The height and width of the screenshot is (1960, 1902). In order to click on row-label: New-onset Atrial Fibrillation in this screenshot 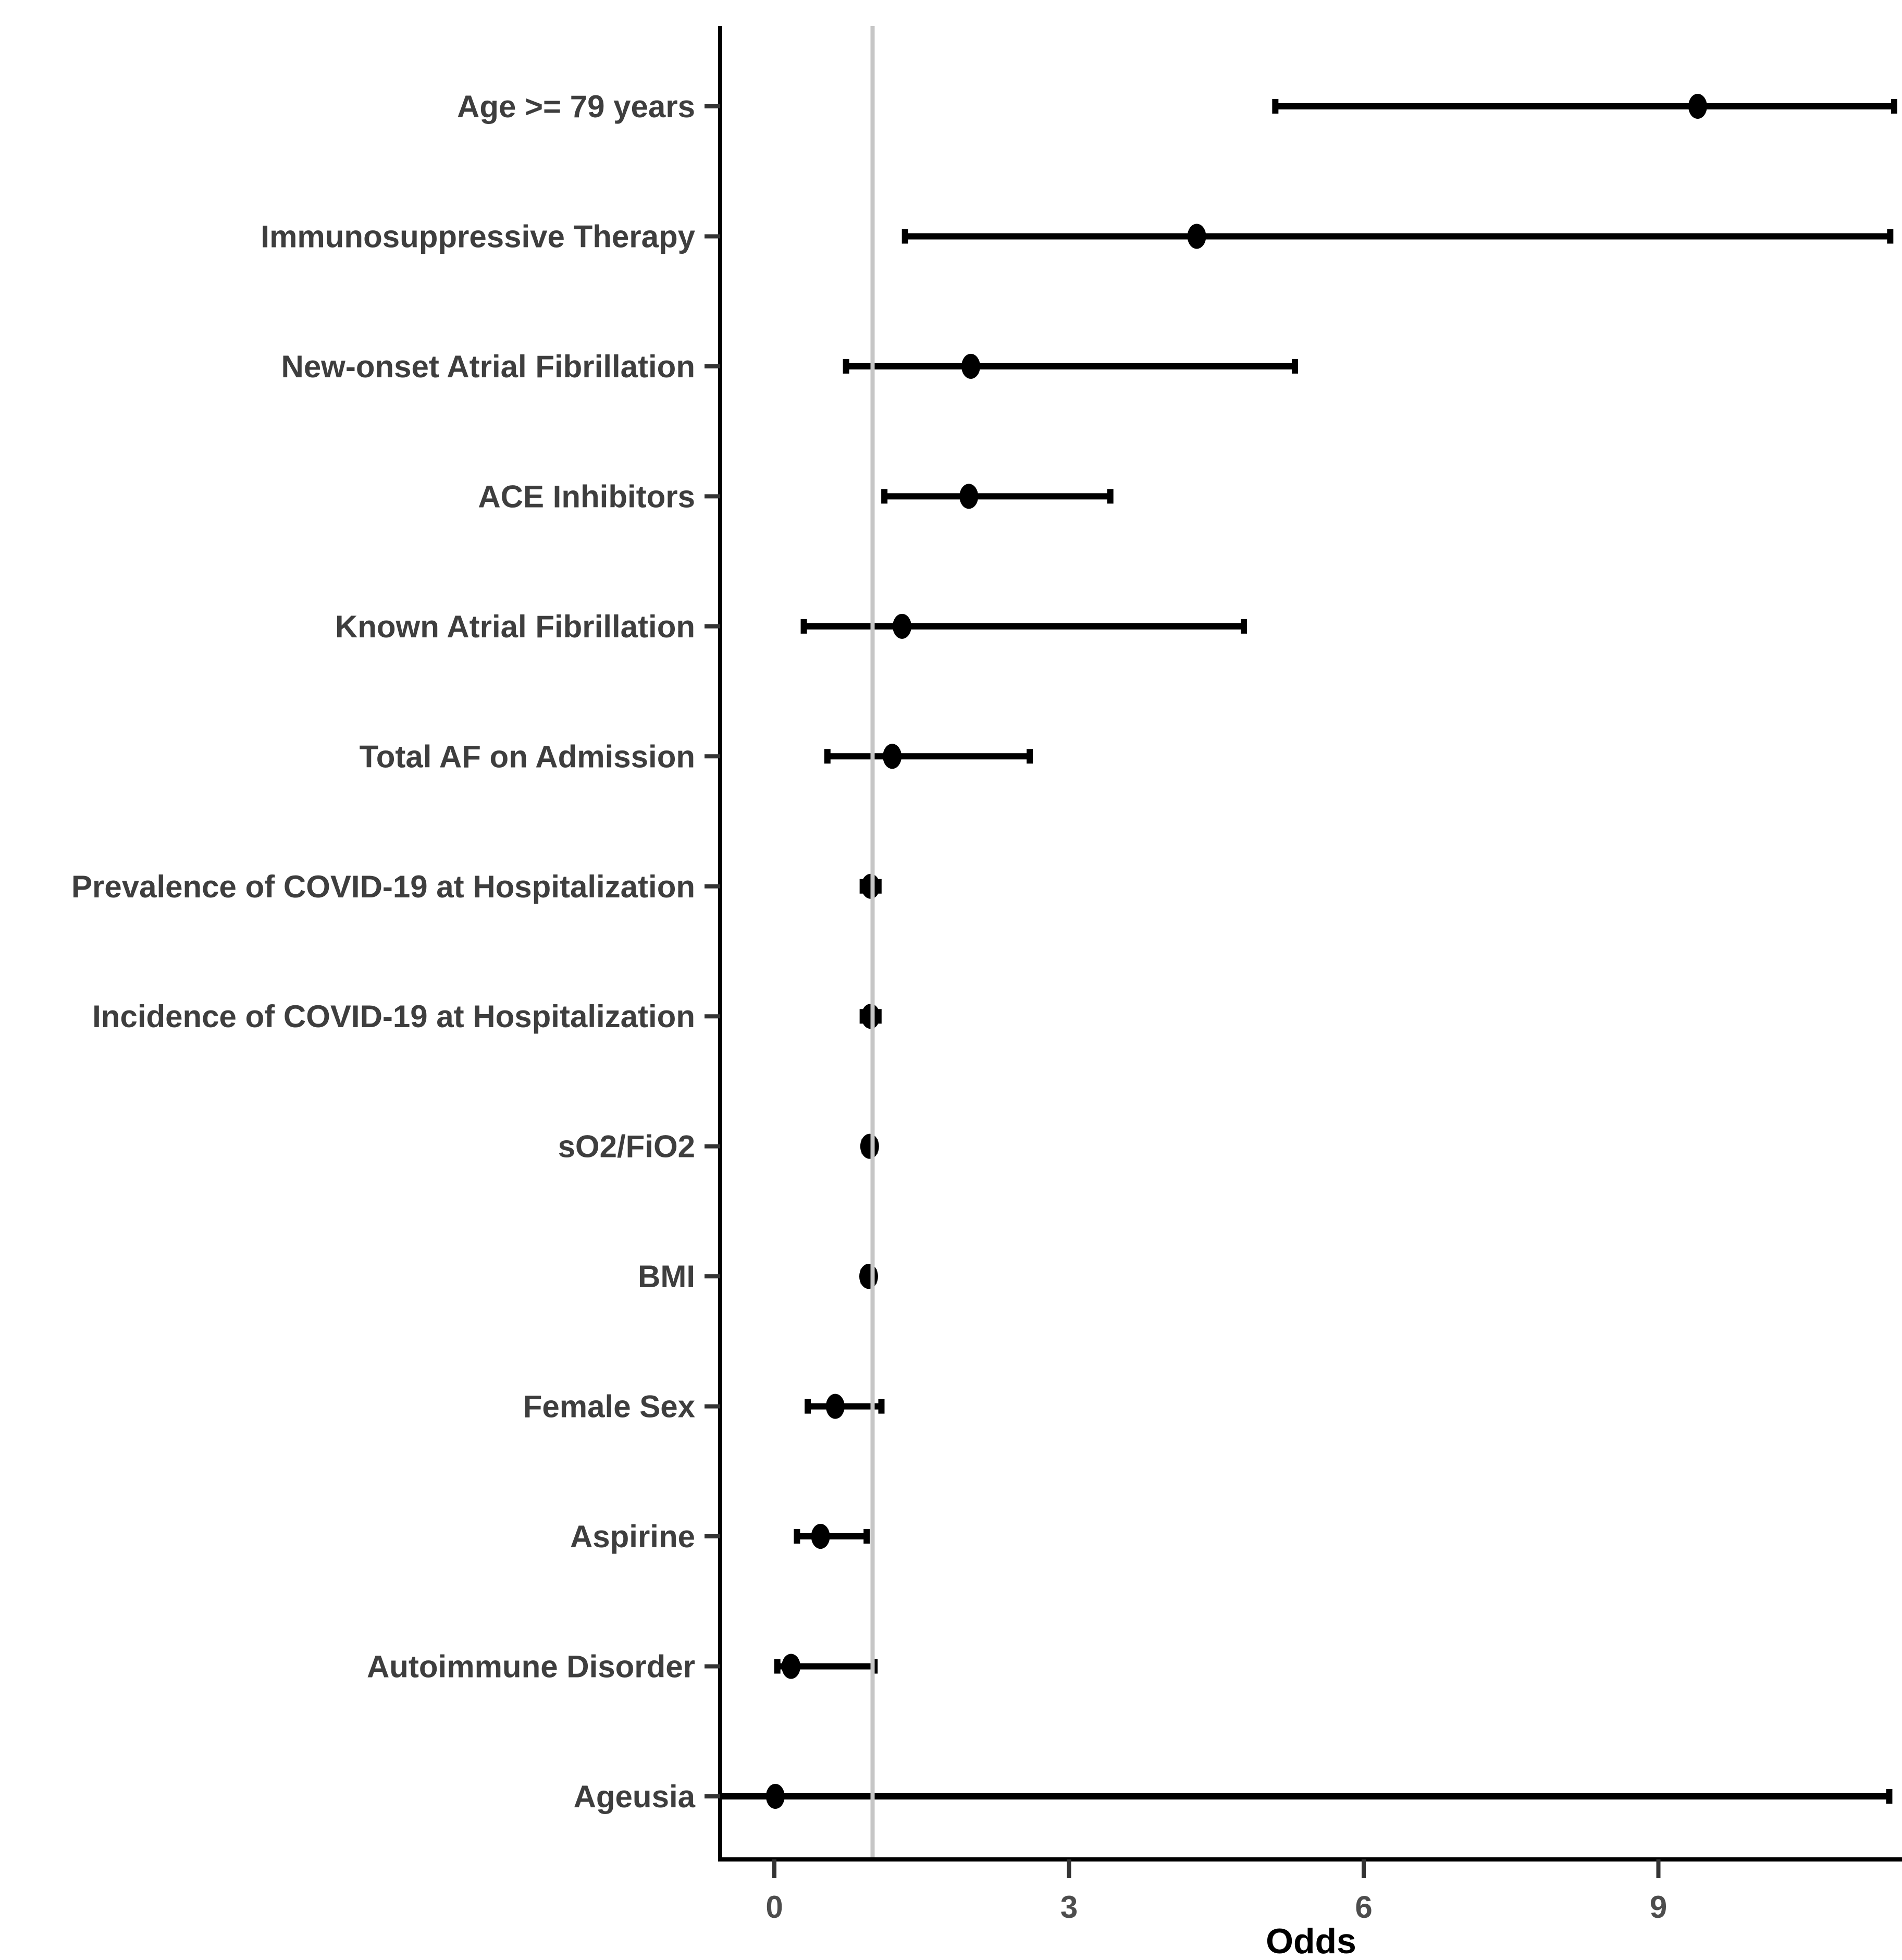, I will do `click(488, 366)`.